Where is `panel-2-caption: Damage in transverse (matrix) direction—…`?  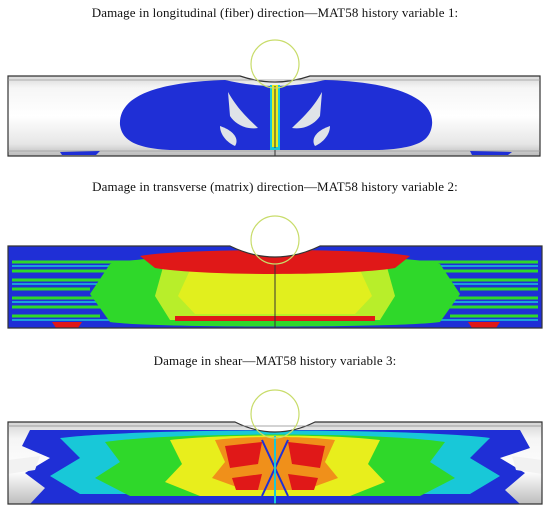 panel-2-caption: Damage in transverse (matrix) direction—… is located at coordinates (275, 186).